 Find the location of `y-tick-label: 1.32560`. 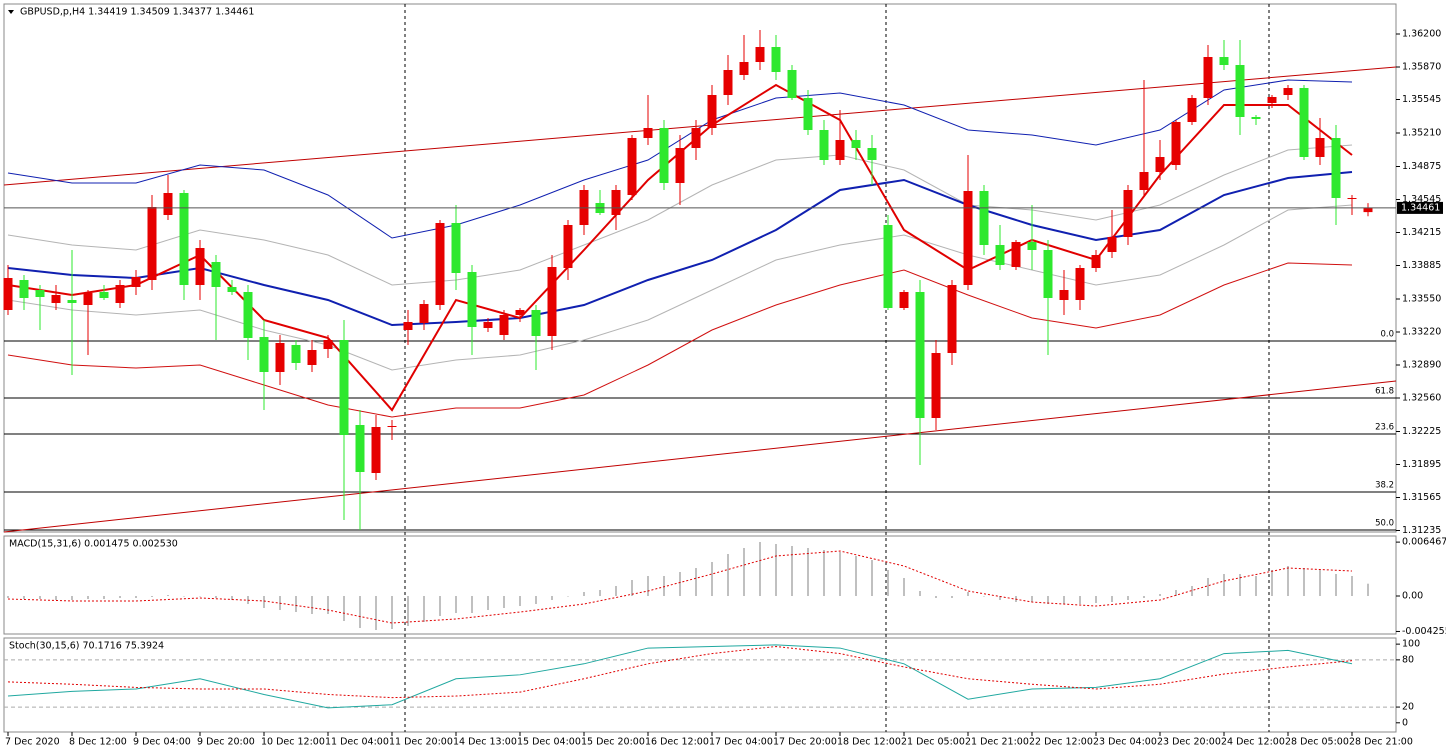

y-tick-label: 1.32560 is located at coordinates (1421, 398).